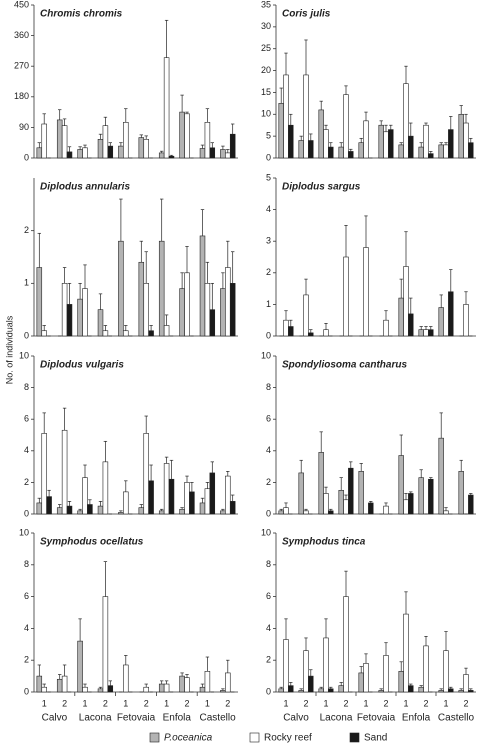 The width and height of the screenshot is (480, 747). Describe the element at coordinates (21, 66) in the screenshot. I see `y-tick-label: 270` at that location.